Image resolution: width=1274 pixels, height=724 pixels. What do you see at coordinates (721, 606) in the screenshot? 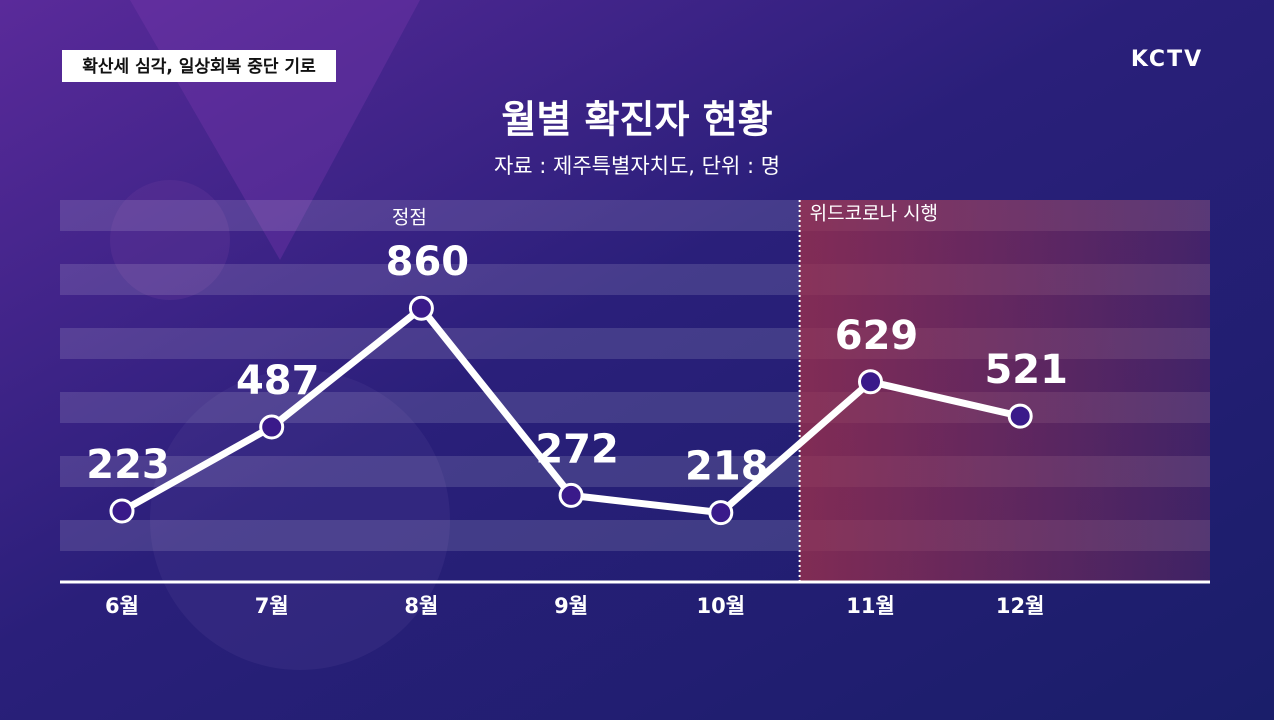
I see `x-tick-label: 10월` at bounding box center [721, 606].